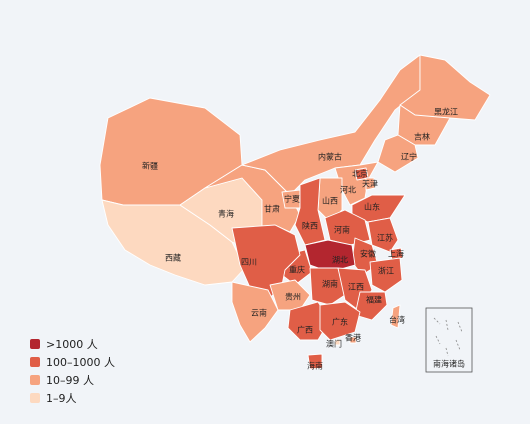  Describe the element at coordinates (150, 166) in the screenshot. I see `province-label: 新疆` at that location.